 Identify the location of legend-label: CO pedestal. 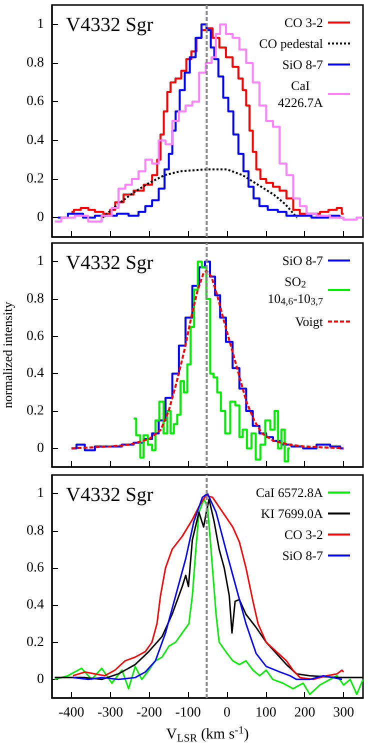
(291, 43).